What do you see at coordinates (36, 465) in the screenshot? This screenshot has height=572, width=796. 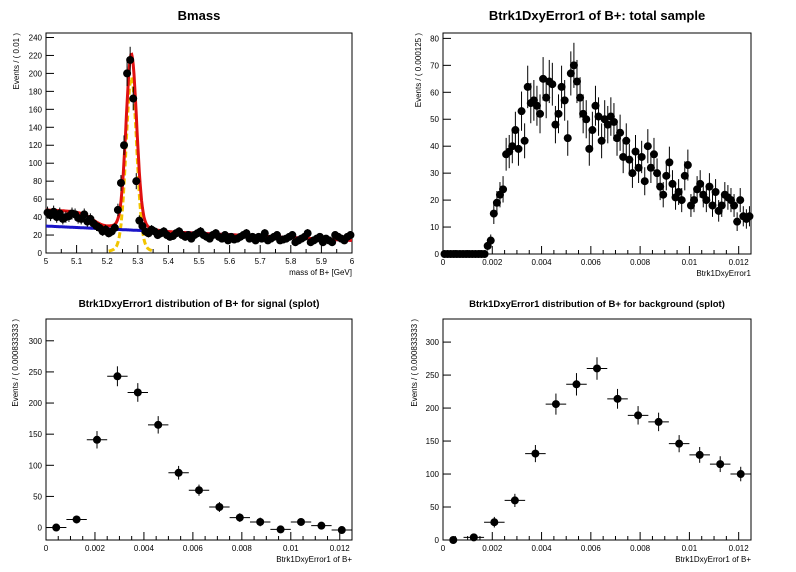 I see `y-tick-label: 100` at bounding box center [36, 465].